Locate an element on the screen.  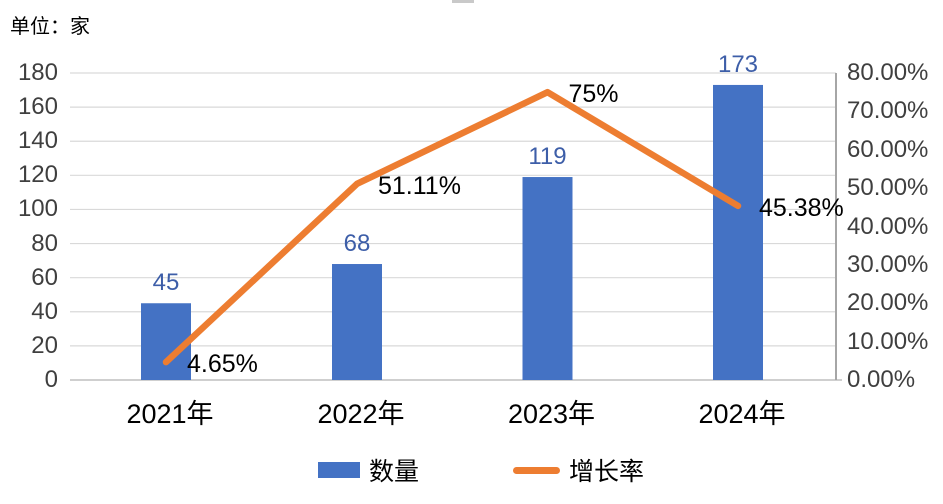
bar-value-label: 45 is located at coordinates (166, 283).